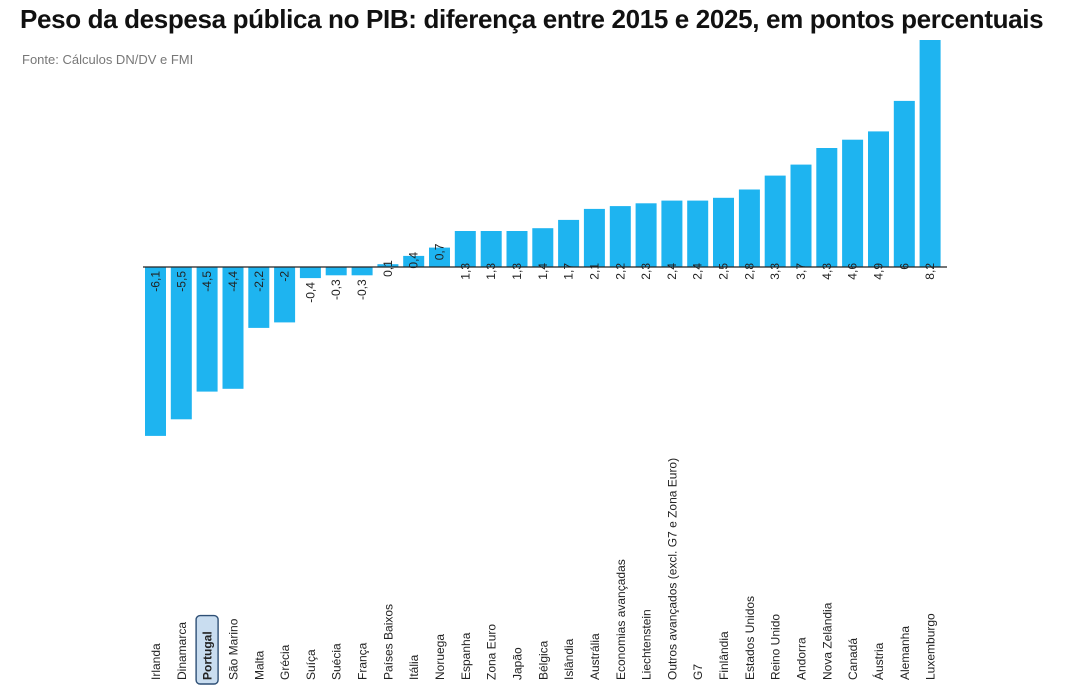 The image size is (1071, 690). What do you see at coordinates (492, 652) in the screenshot?
I see `category-label: Zona Euro` at bounding box center [492, 652].